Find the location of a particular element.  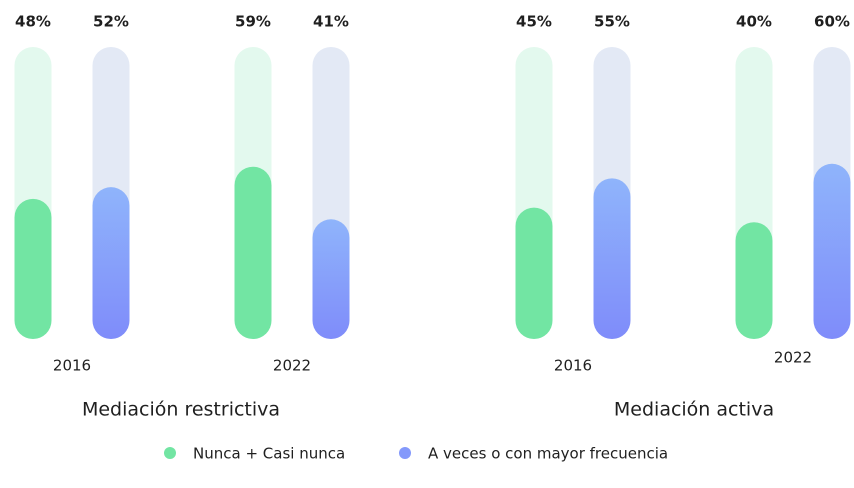

value-label: 40% is located at coordinates (754, 22).